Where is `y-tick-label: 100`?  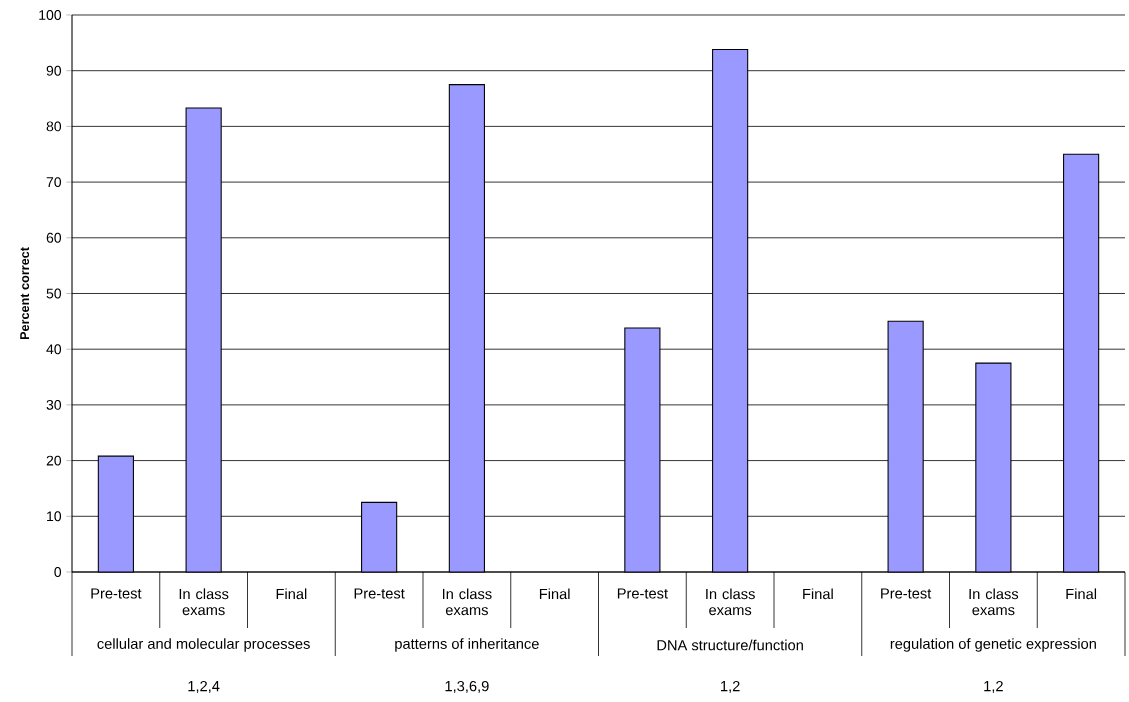
y-tick-label: 100 is located at coordinates (50, 15).